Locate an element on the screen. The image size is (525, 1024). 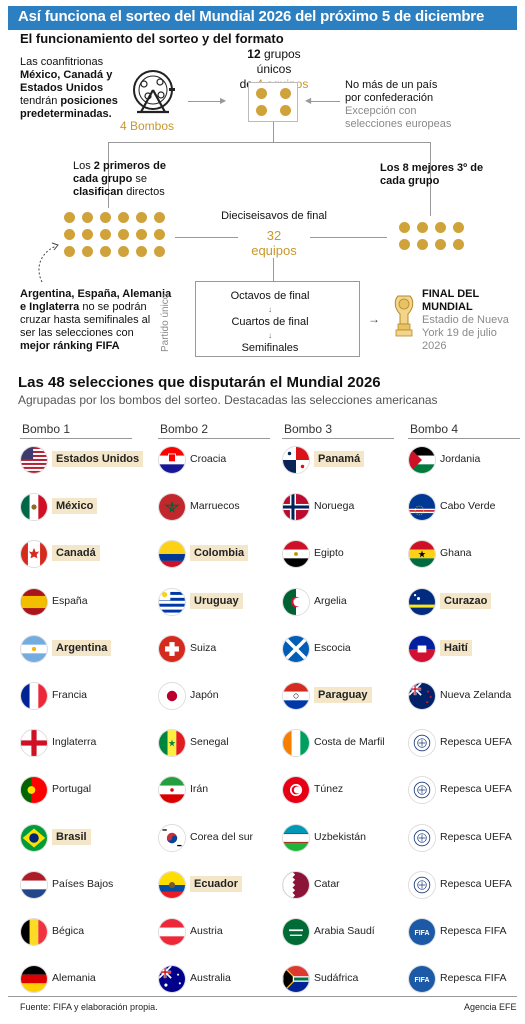
team-name: Escocia is located at coordinates (332, 647).